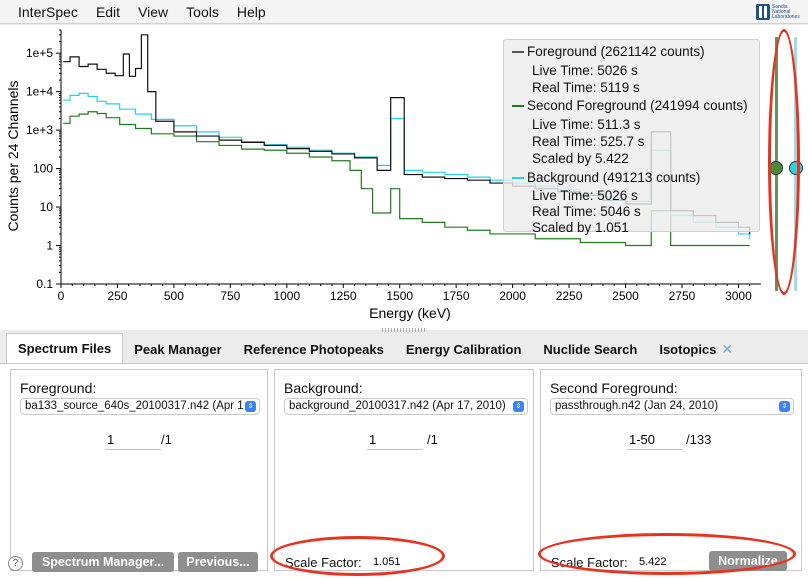 This screenshot has height=578, width=808. I want to click on y-scale-sliders, so click(785, 164).